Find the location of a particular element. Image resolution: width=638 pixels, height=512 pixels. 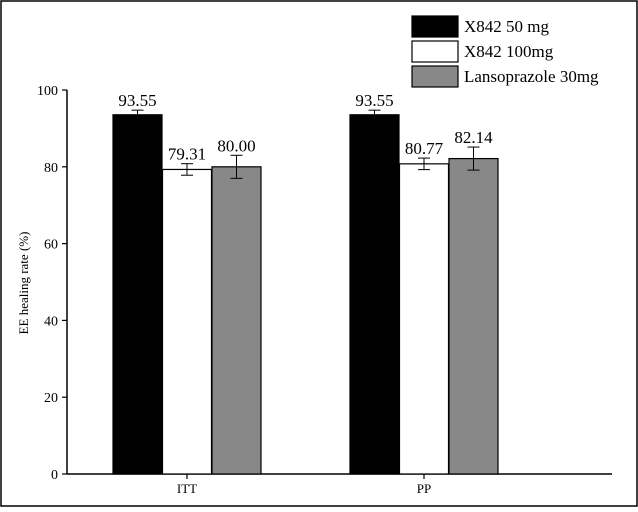

x-tick-label: ITT is located at coordinates (187, 488).